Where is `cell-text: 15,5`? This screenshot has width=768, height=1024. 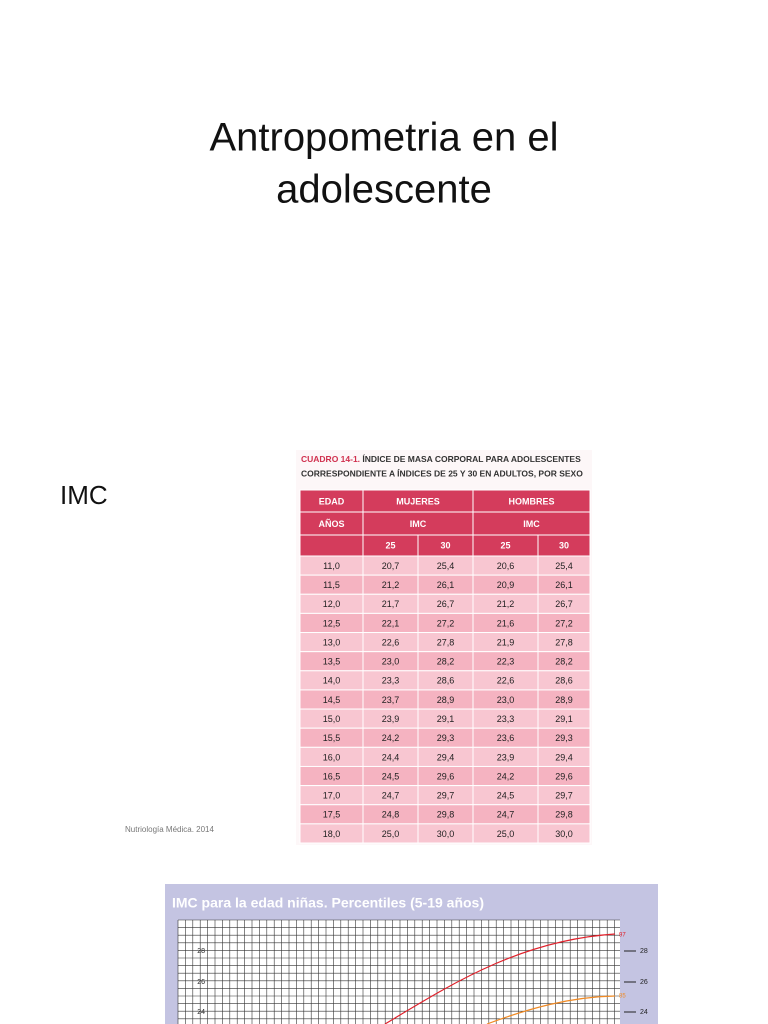 cell-text: 15,5 is located at coordinates (332, 738).